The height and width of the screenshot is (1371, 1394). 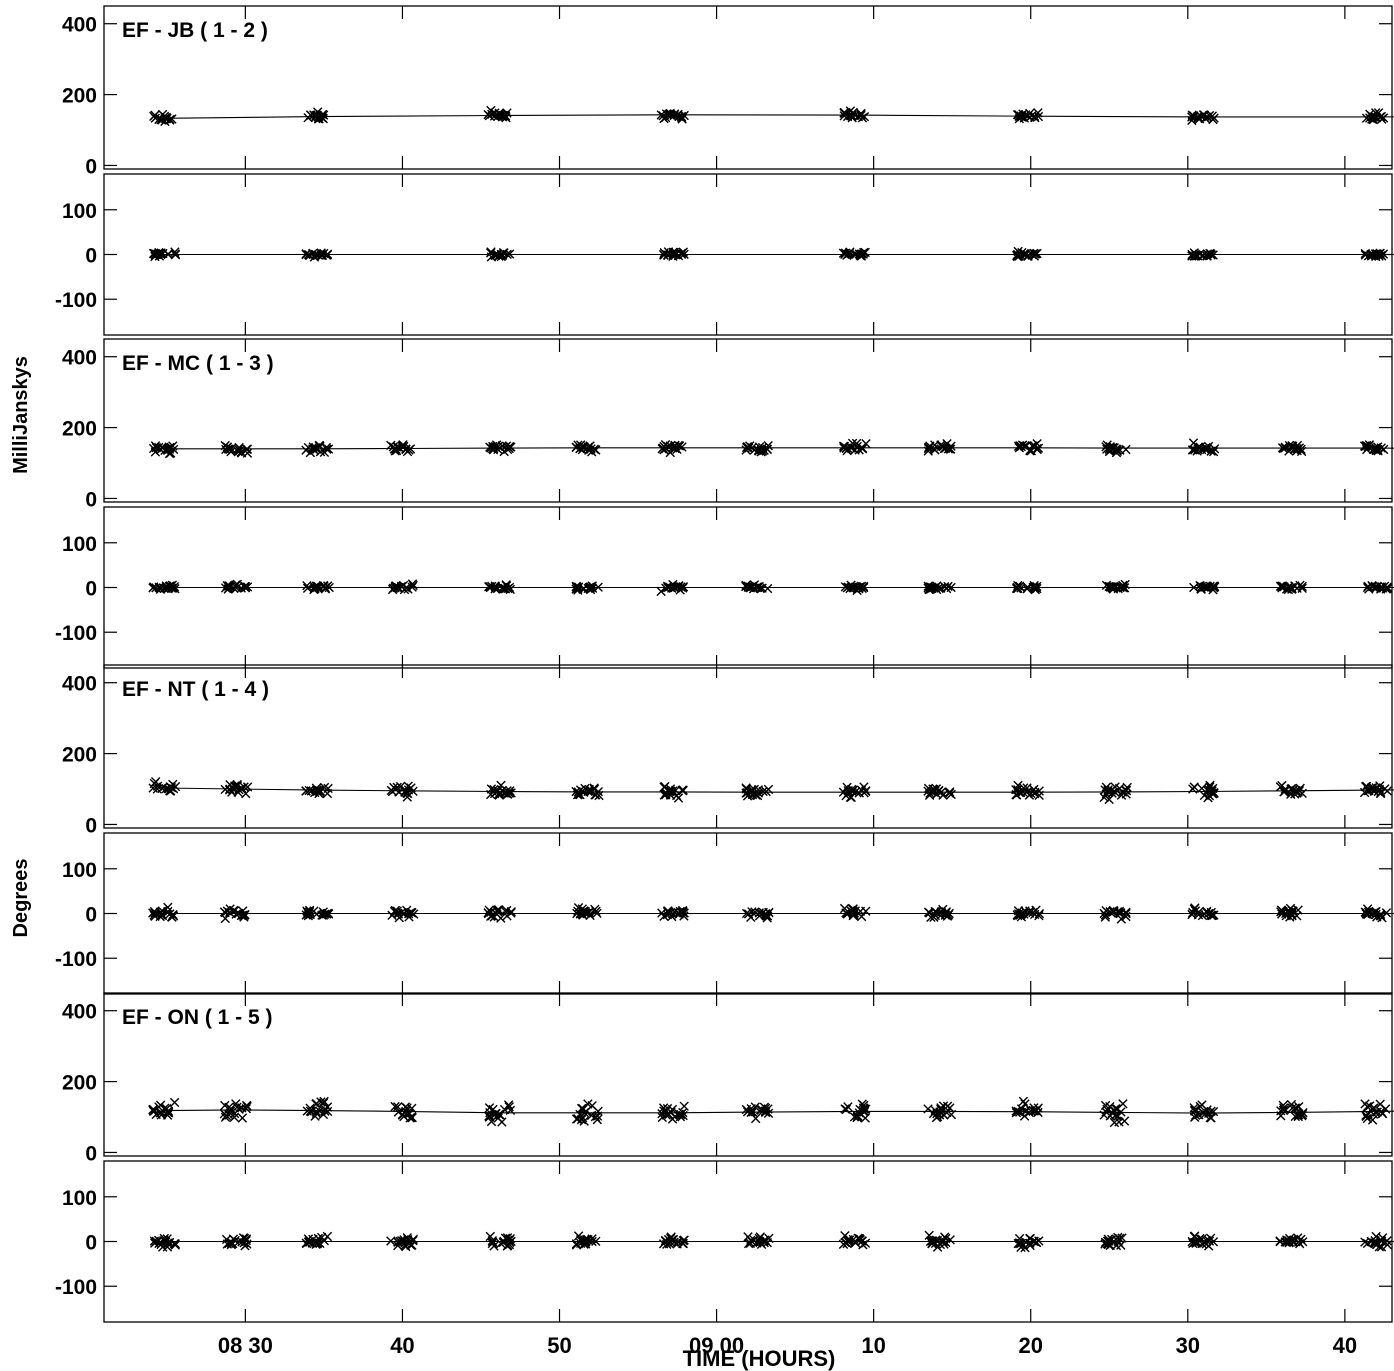 What do you see at coordinates (1188, 1345) in the screenshot?
I see `x-tick-label-90: 30` at bounding box center [1188, 1345].